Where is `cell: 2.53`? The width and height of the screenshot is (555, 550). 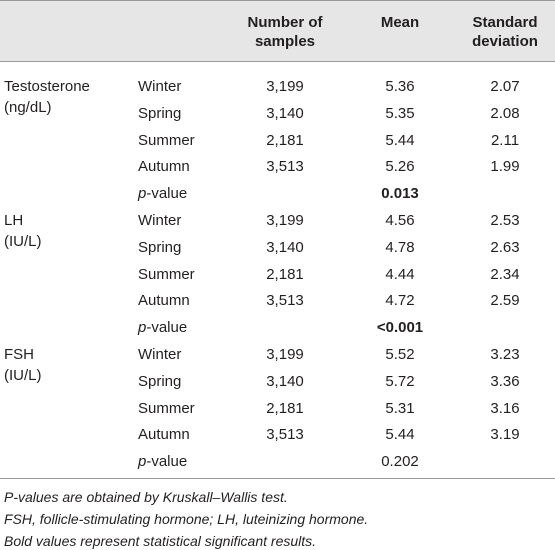 cell: 2.53 is located at coordinates (505, 220).